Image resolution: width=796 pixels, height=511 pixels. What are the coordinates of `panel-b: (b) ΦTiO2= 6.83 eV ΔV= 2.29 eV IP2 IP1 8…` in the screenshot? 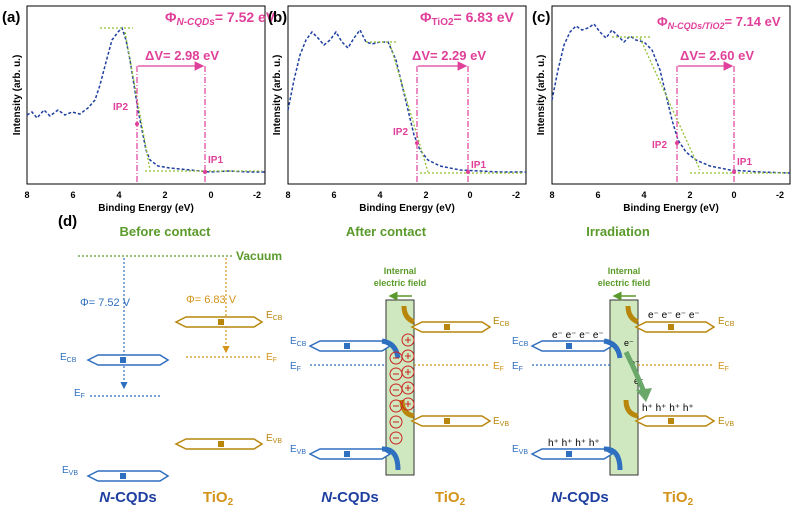 It's located at (397, 109).